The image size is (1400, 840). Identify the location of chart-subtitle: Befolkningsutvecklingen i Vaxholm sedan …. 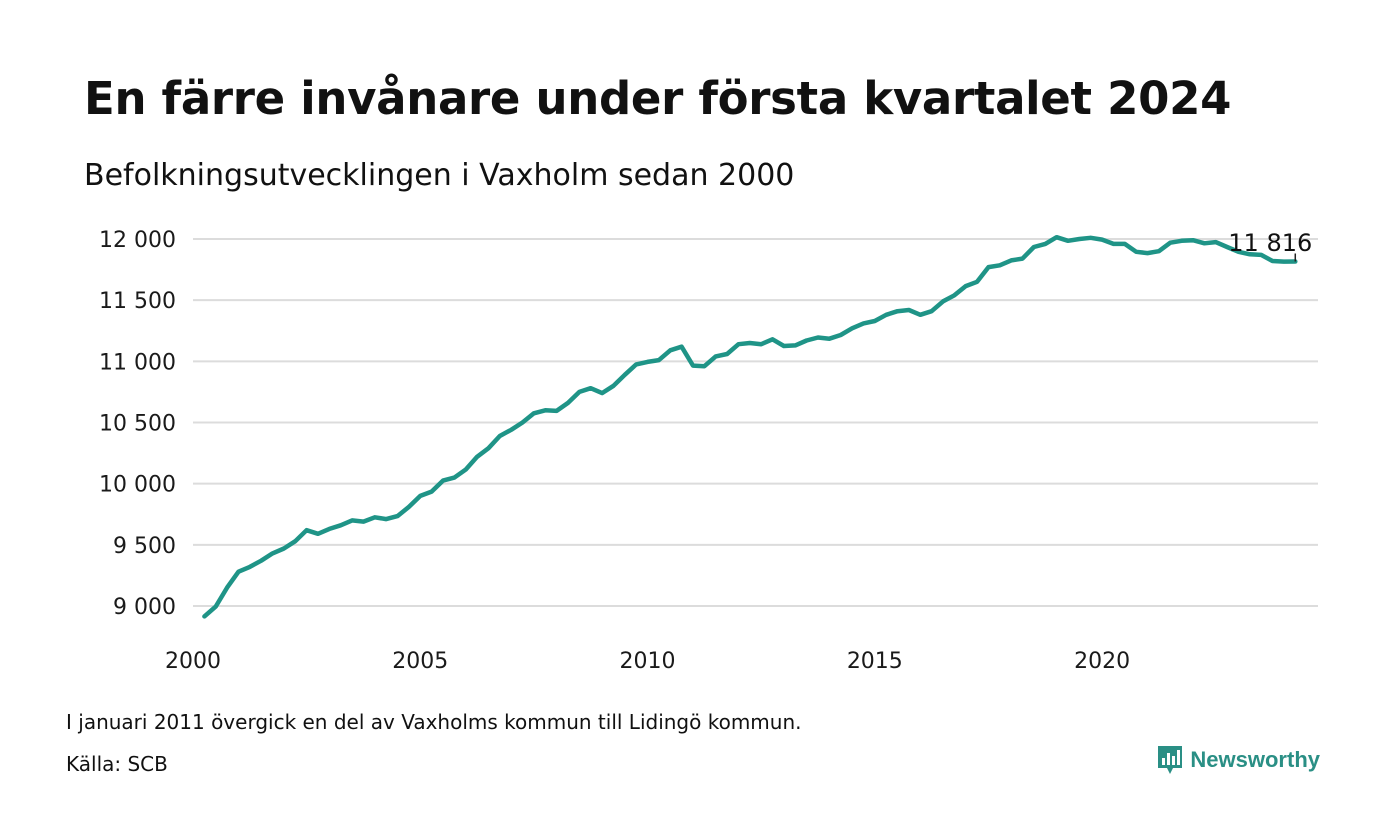
(439, 175).